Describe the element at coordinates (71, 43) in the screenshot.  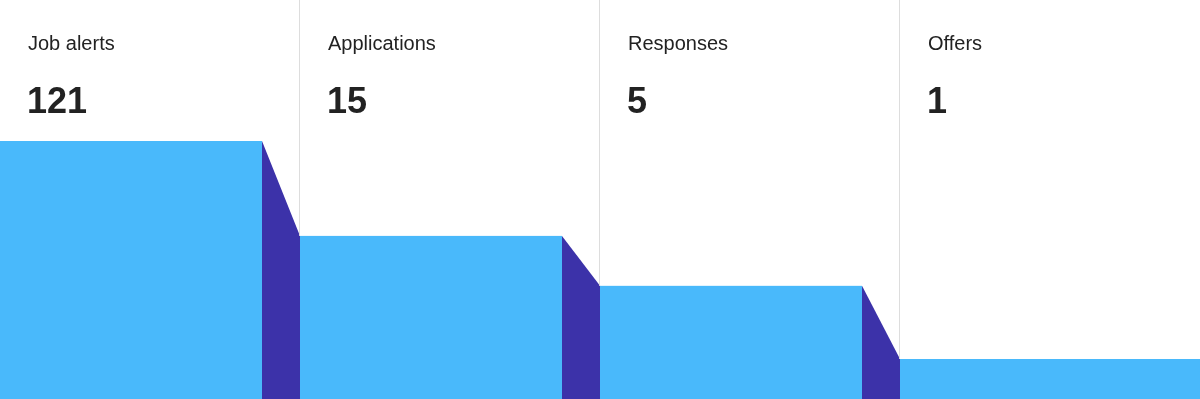
I see `category-label: Job alerts` at that location.